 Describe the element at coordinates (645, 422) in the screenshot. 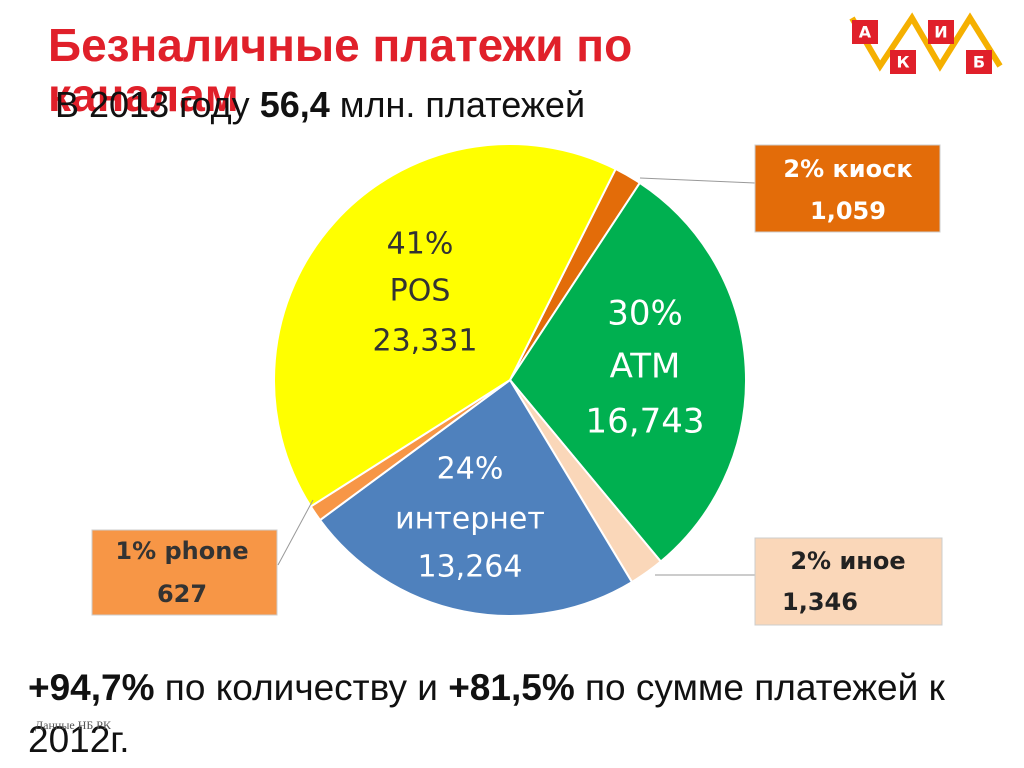

I see `value-label: 16,743` at that location.